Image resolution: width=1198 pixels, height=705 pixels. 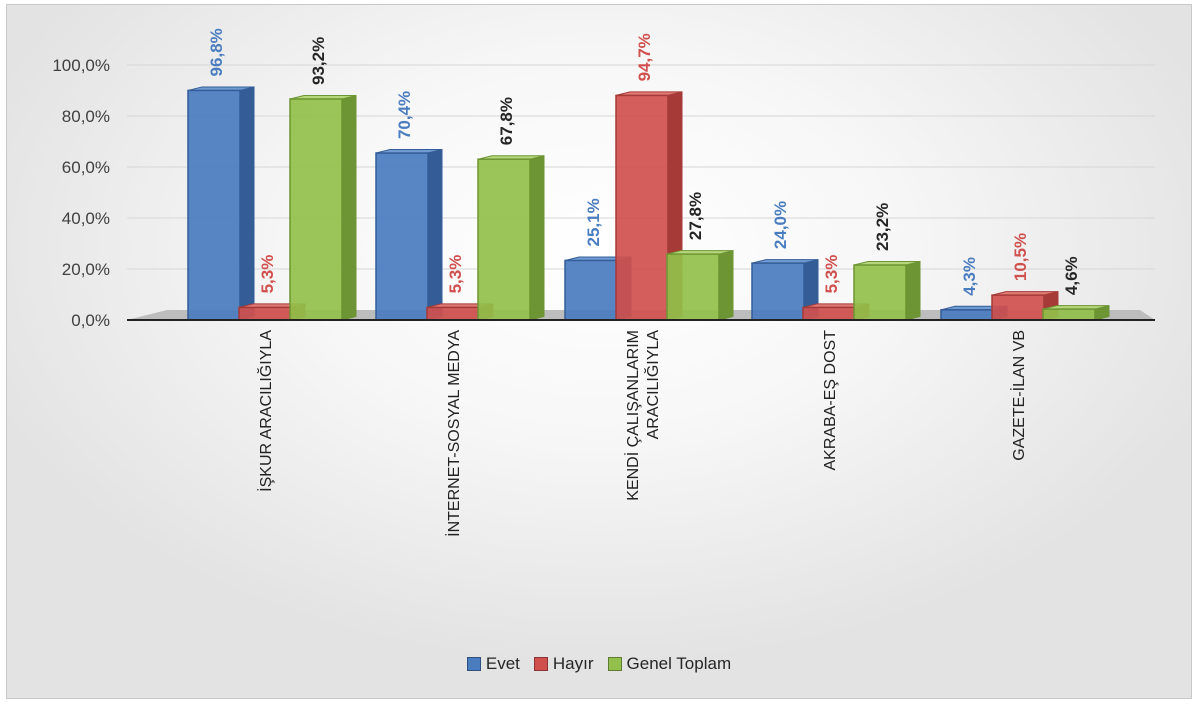 I want to click on legend-item-genel-toplam: Genel Toplam, so click(x=669, y=664).